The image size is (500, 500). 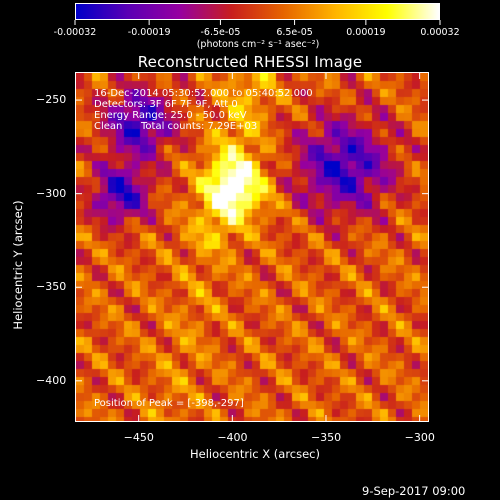 I want to click on colorbar-units: (photons cm⁻² s⁻¹ asec⁻²), so click(x=258, y=44).